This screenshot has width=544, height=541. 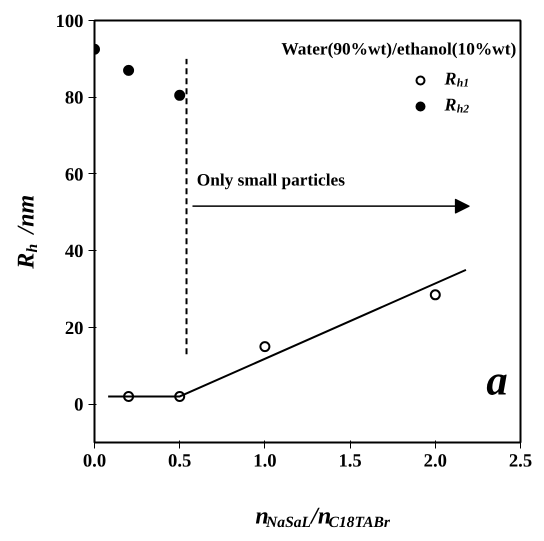 I want to click on y-tick-label: 20, so click(x=74, y=328).